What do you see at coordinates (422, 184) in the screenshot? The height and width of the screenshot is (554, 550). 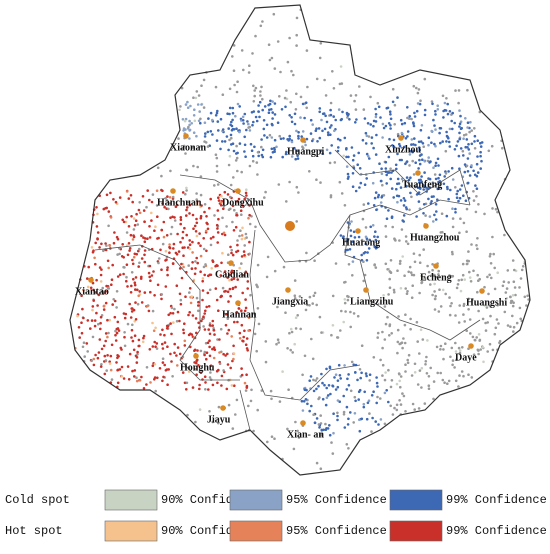 I see `place-label: Tuanfeng` at bounding box center [422, 184].